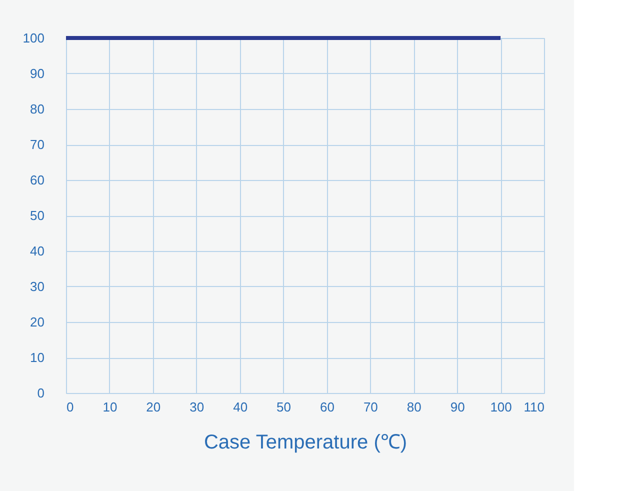 The width and height of the screenshot is (622, 491). I want to click on y-tick-label: 10, so click(37, 357).